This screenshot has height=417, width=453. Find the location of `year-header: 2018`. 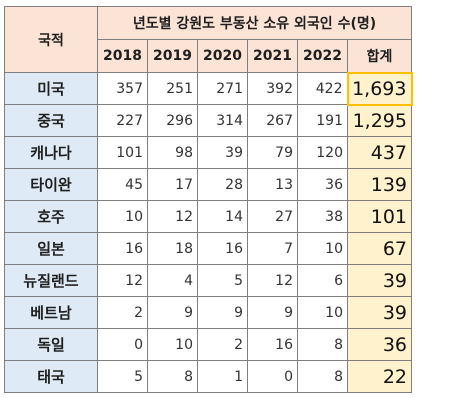

year-header: 2018 is located at coordinates (122, 56).